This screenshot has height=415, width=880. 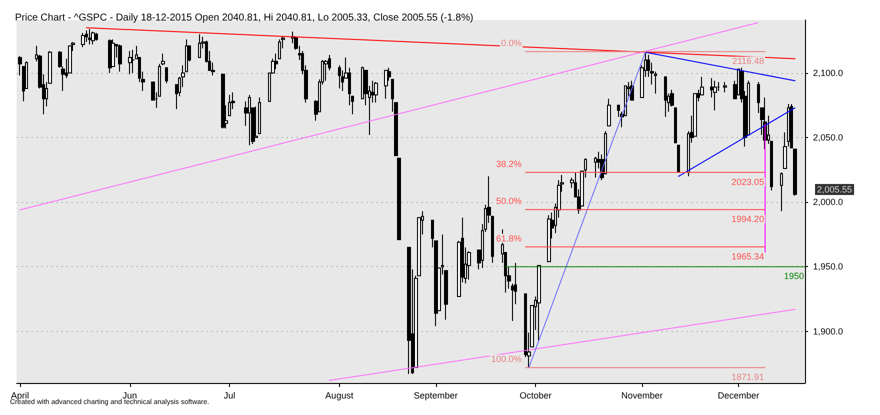 What do you see at coordinates (748, 61) in the screenshot?
I see `data-label: 2116.48` at bounding box center [748, 61].